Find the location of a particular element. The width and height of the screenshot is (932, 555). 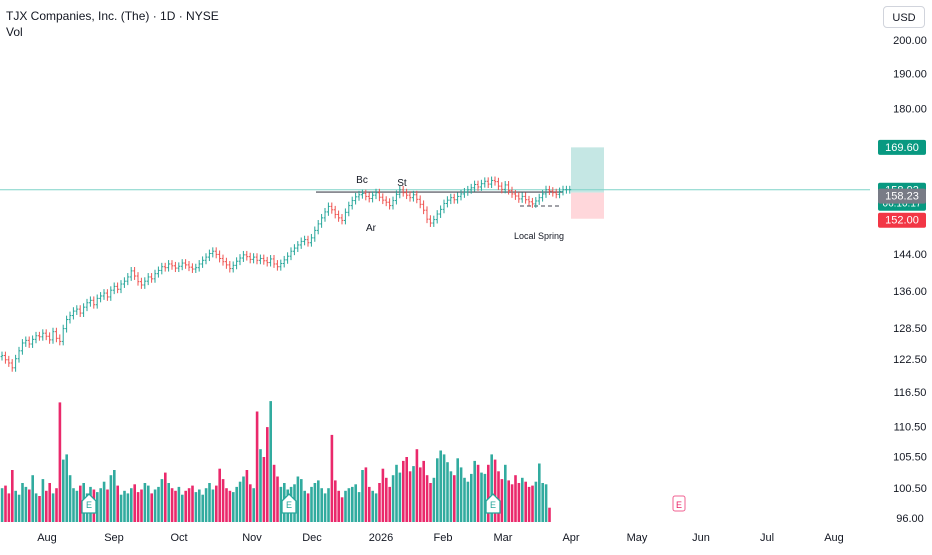

price-tick-label: 110.50 is located at coordinates (910, 427).